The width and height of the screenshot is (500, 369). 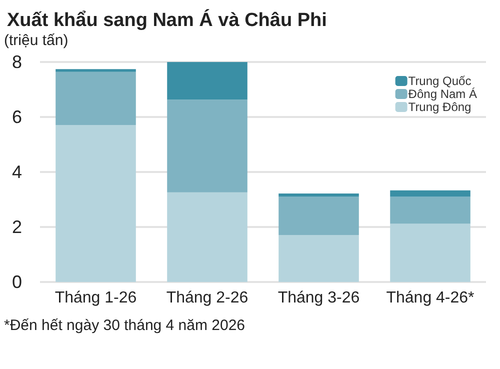 I want to click on y-tick-label: 8, so click(x=17, y=62).